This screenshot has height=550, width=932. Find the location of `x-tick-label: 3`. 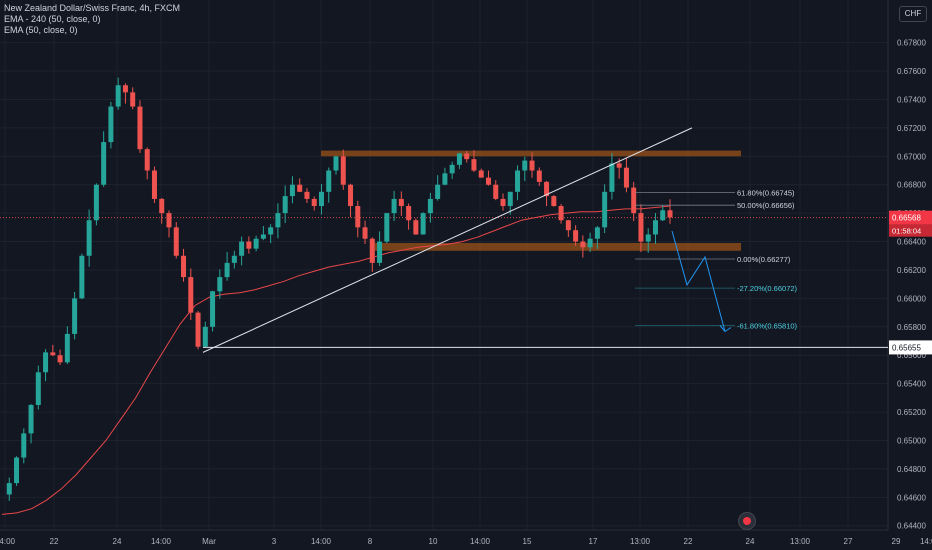

x-tick-label: 3 is located at coordinates (274, 541).